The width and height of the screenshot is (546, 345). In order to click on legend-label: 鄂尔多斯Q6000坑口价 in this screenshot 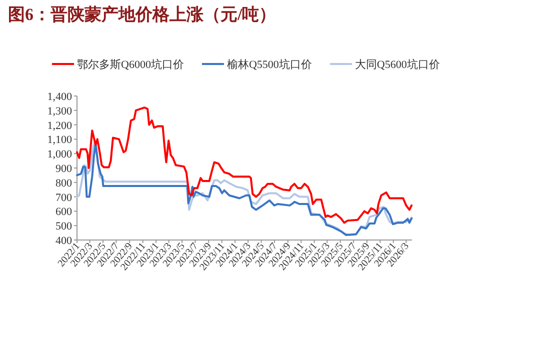, I will do `click(130, 64)`.